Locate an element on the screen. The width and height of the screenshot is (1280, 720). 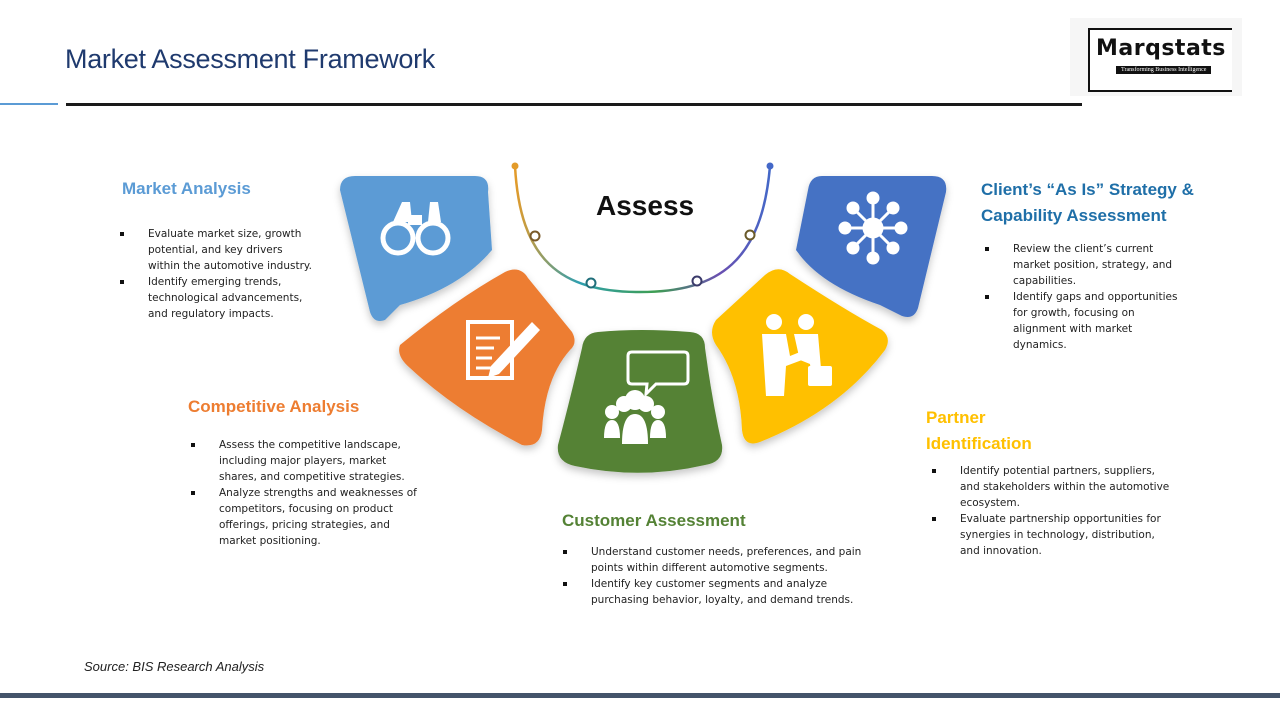
source-note: Source: BIS Research Analysis is located at coordinates (174, 666).